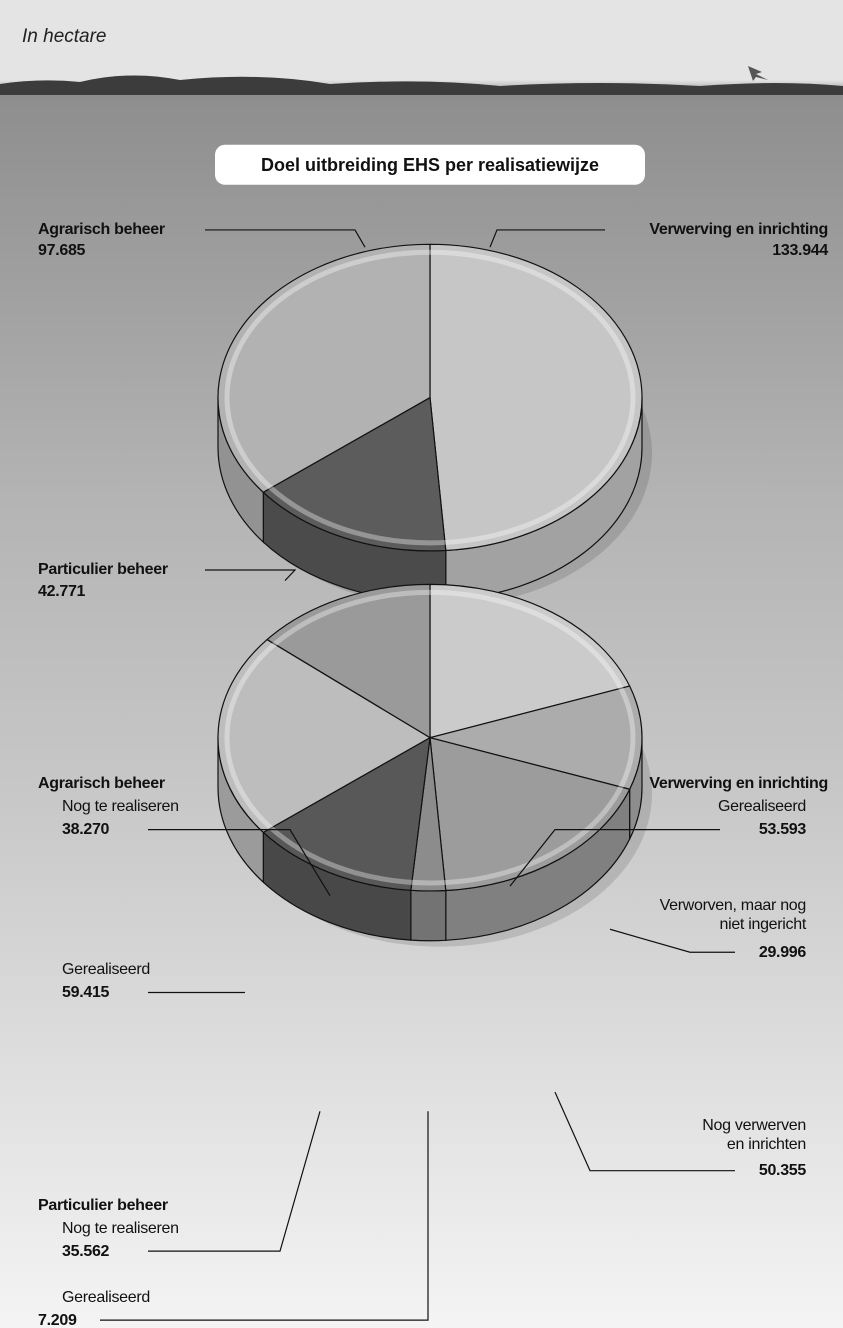 The height and width of the screenshot is (1328, 843). I want to click on chart-title: Doel uitbreiding EHS per realisatiewijze, so click(430, 165).